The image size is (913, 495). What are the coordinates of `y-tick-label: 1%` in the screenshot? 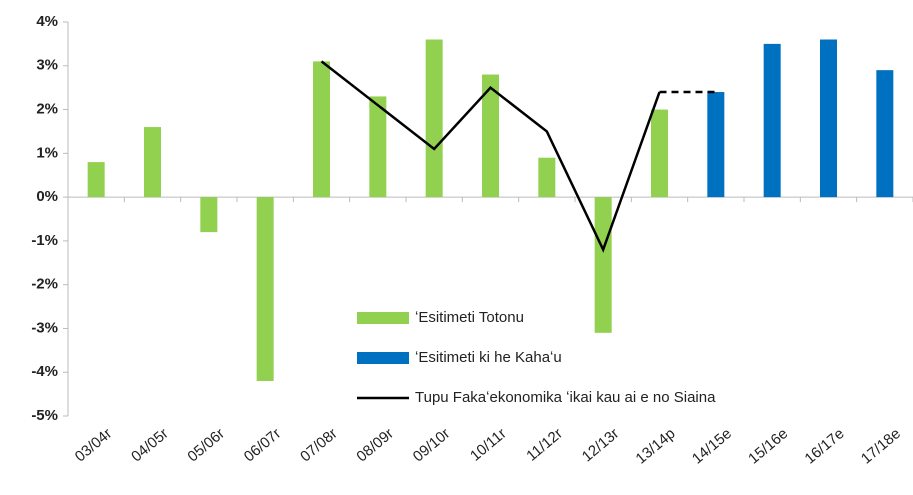 It's located at (47, 152).